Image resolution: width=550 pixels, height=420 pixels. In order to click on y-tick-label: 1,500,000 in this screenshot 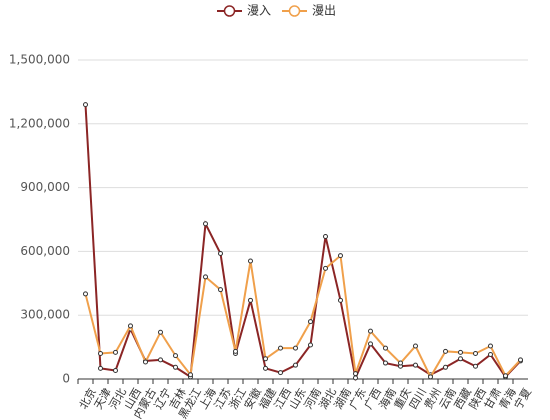, I will do `click(39, 60)`.